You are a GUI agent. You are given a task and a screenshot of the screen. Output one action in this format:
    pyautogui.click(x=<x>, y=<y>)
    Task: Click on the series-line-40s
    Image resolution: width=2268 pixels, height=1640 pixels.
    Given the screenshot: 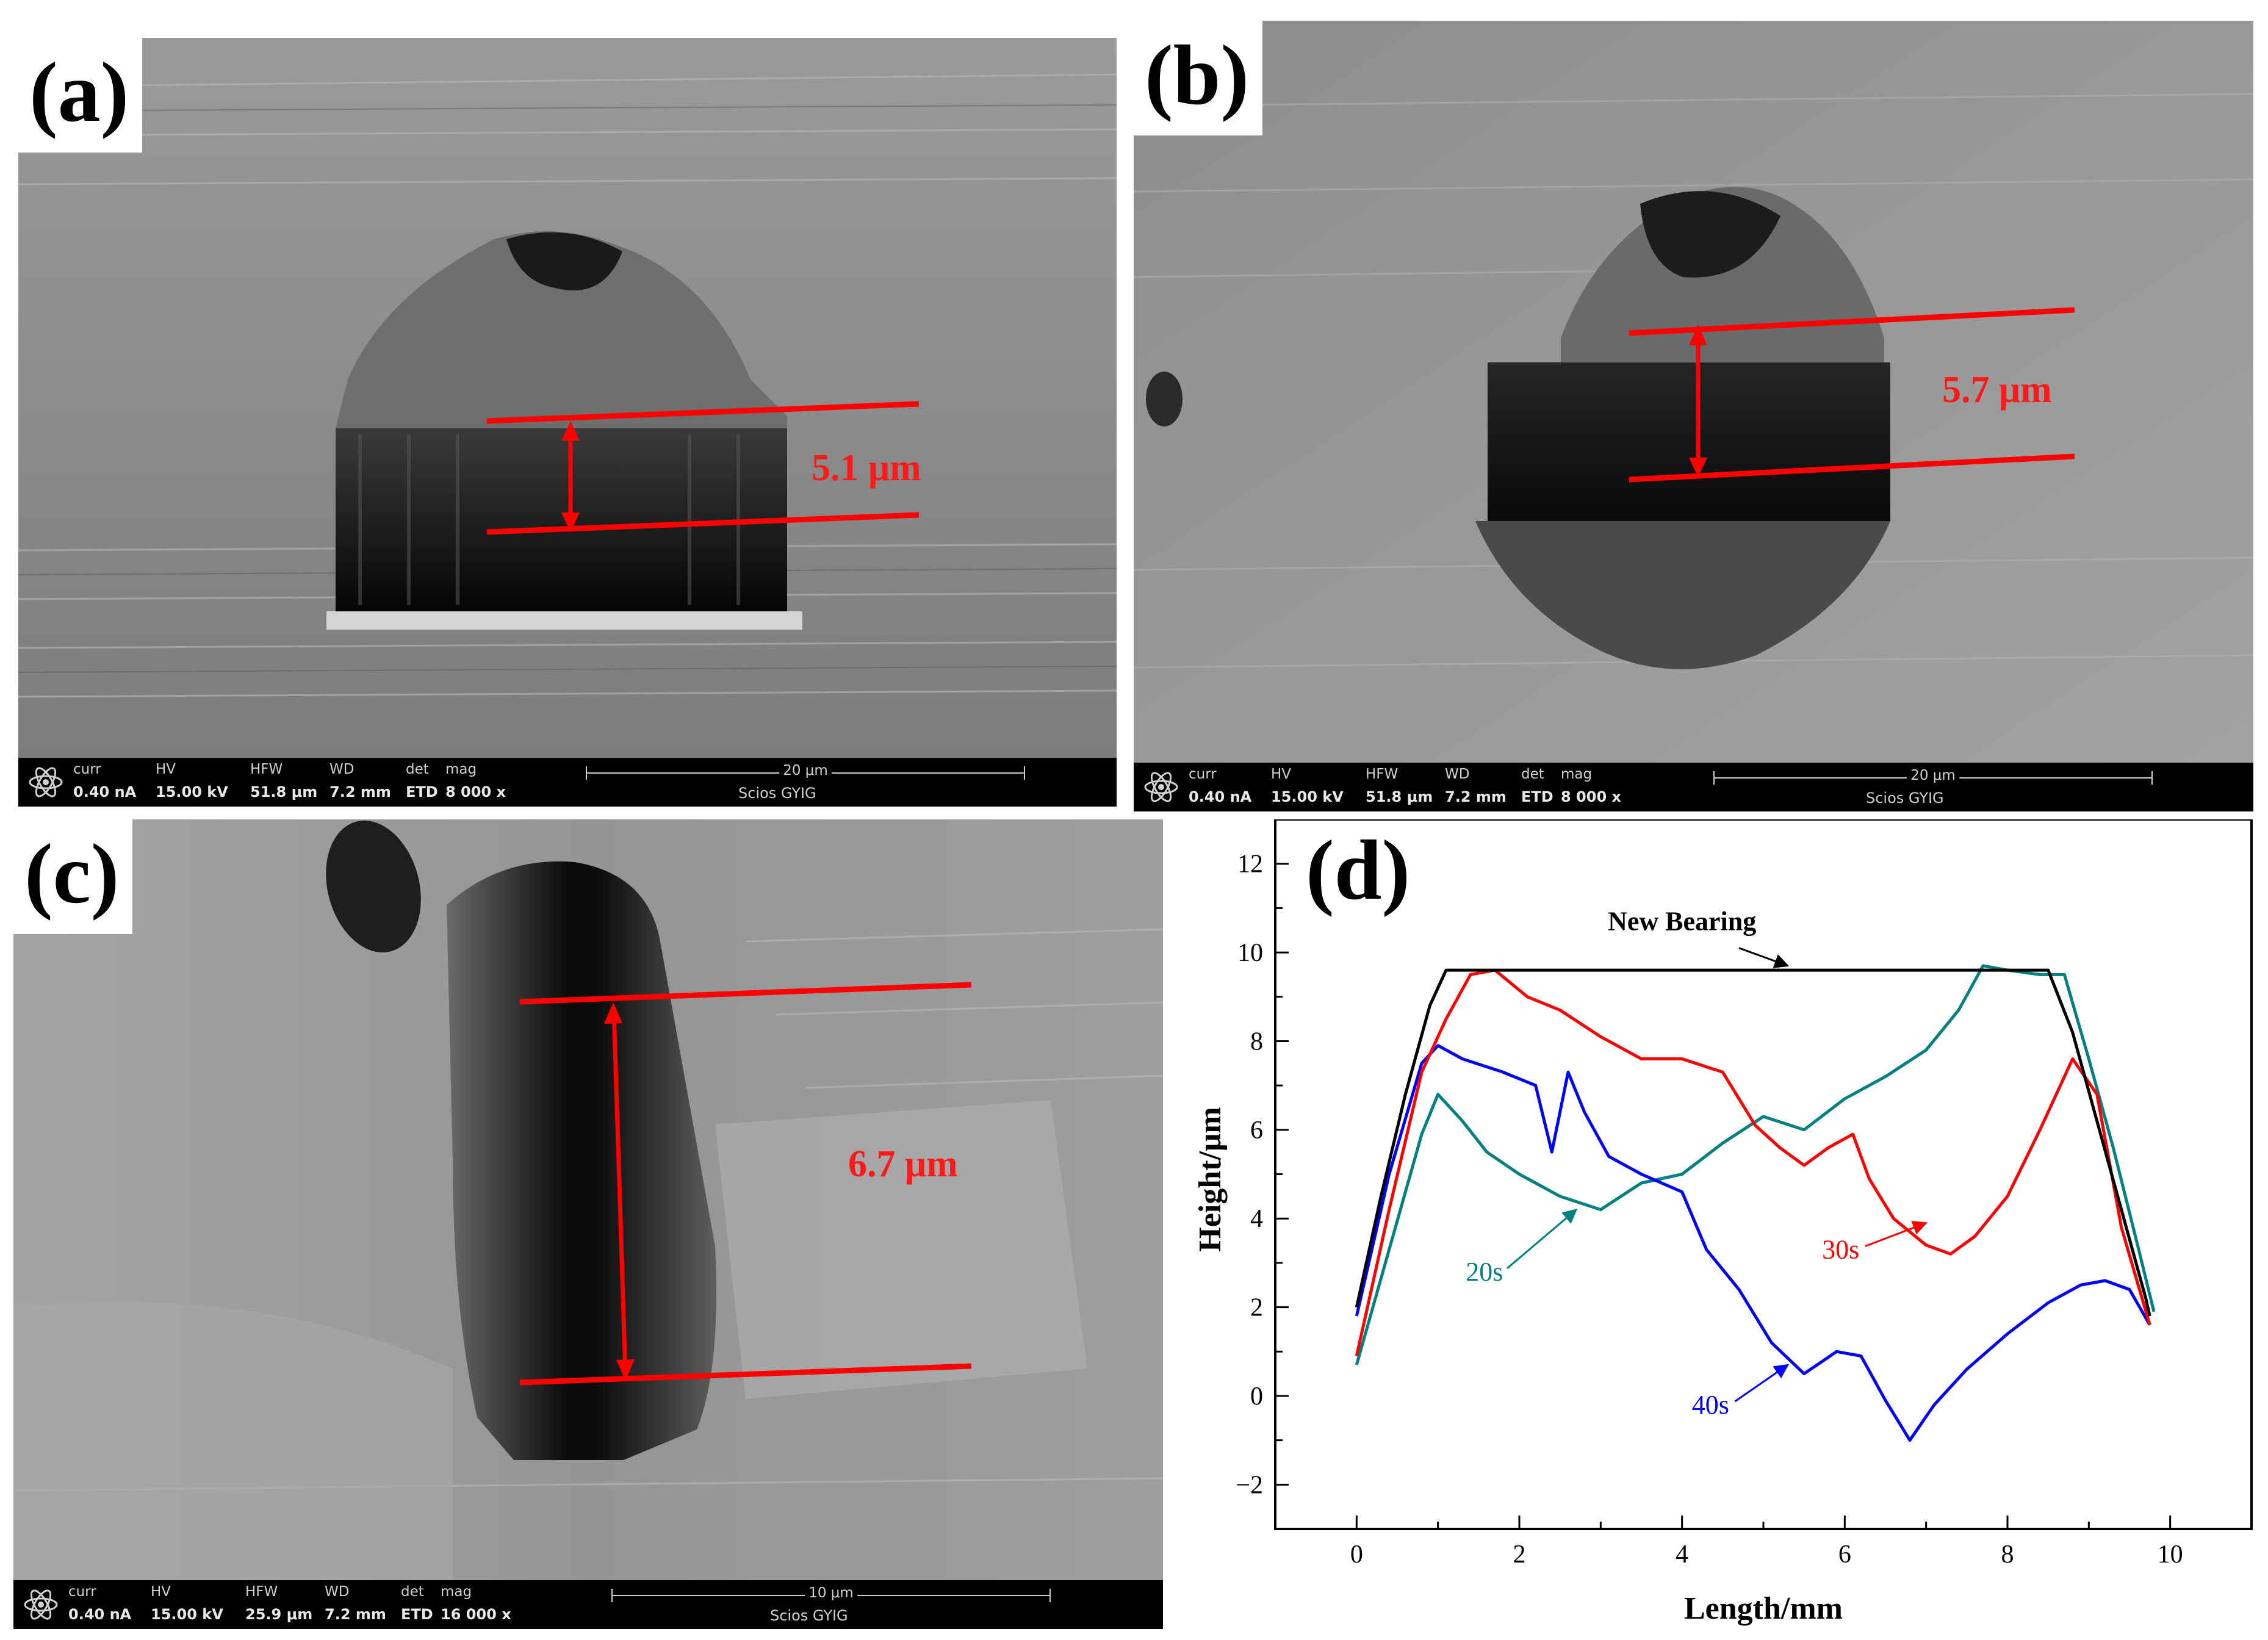 What is the action you would take?
    pyautogui.click(x=1753, y=1243)
    